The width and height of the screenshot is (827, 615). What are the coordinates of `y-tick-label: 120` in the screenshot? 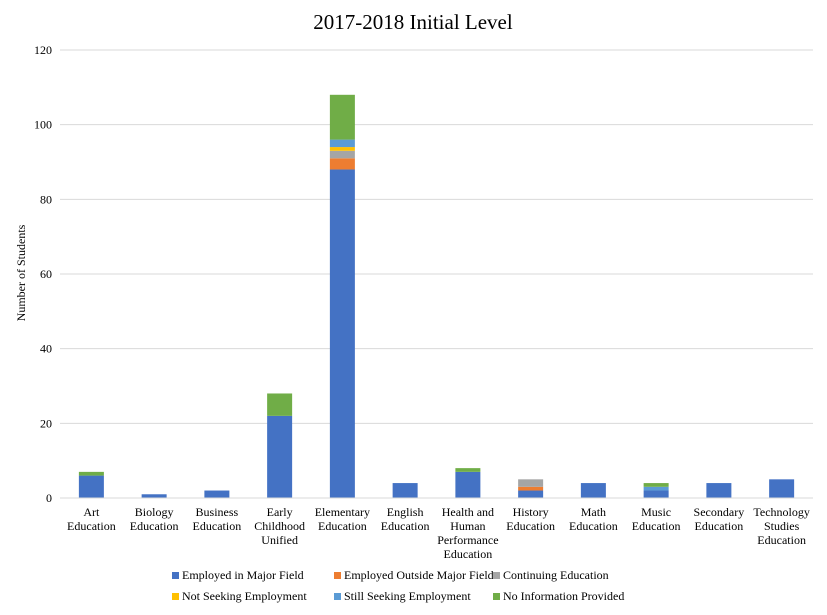 It's located at (43, 50).